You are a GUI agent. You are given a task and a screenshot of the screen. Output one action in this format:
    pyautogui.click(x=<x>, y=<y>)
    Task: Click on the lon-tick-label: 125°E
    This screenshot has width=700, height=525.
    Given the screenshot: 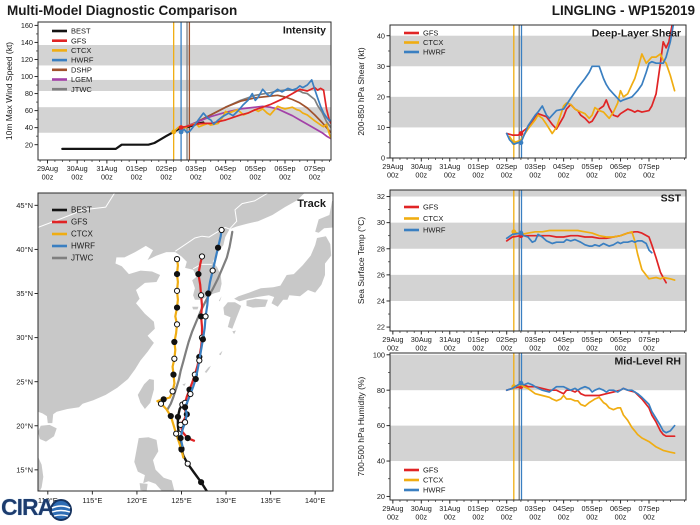 What is the action you would take?
    pyautogui.click(x=181, y=500)
    